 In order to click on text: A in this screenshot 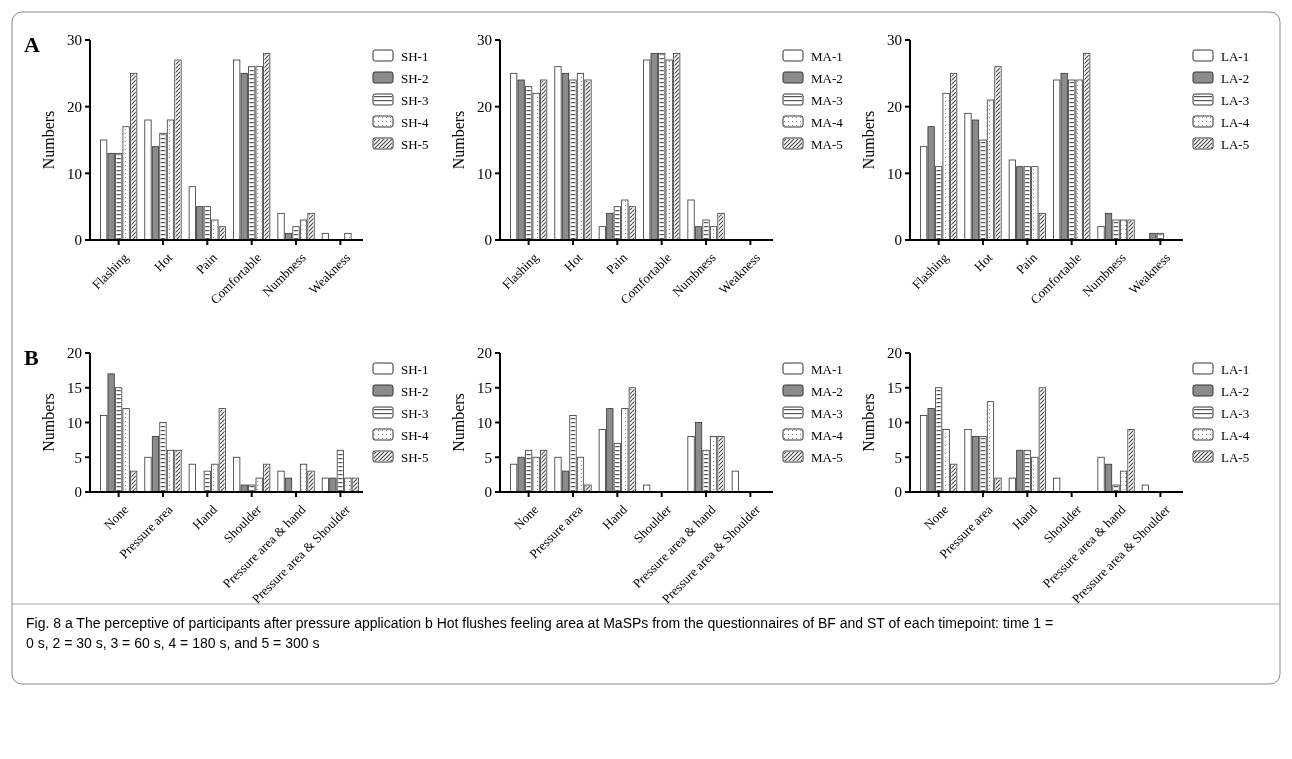, I will do `click(32, 44)`.